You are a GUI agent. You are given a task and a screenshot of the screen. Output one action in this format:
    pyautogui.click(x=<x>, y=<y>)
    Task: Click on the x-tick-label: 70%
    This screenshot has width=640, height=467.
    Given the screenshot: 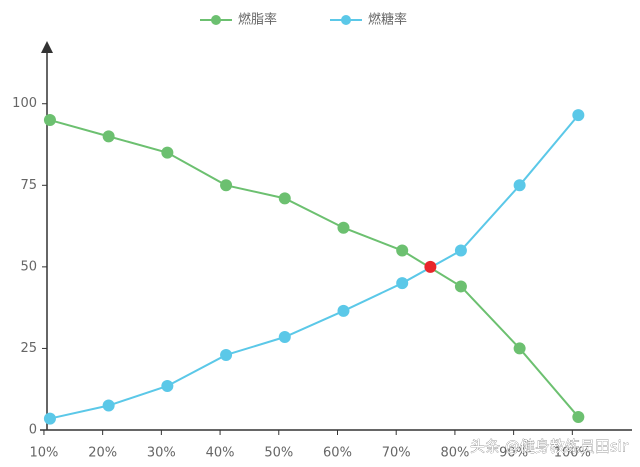 What is the action you would take?
    pyautogui.click(x=396, y=453)
    